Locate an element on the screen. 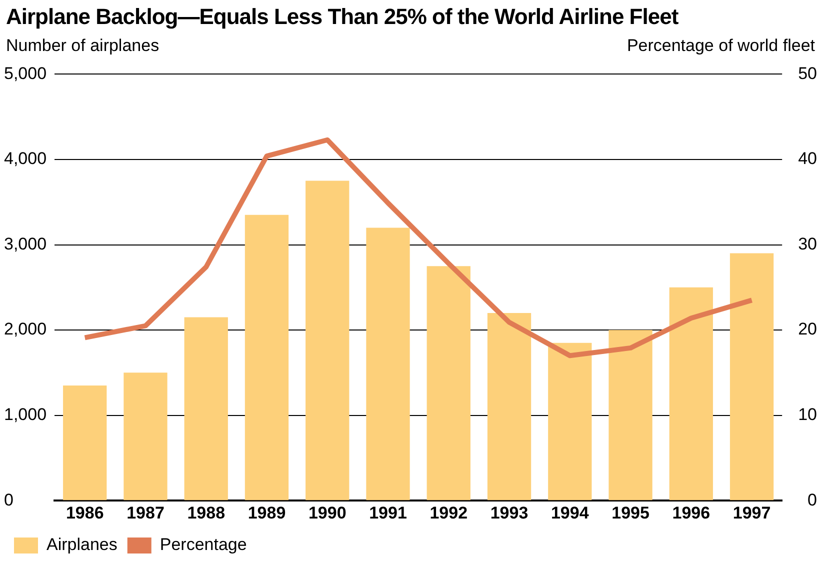 This screenshot has width=821, height=564. y-tick-label: 0 is located at coordinates (9, 500).